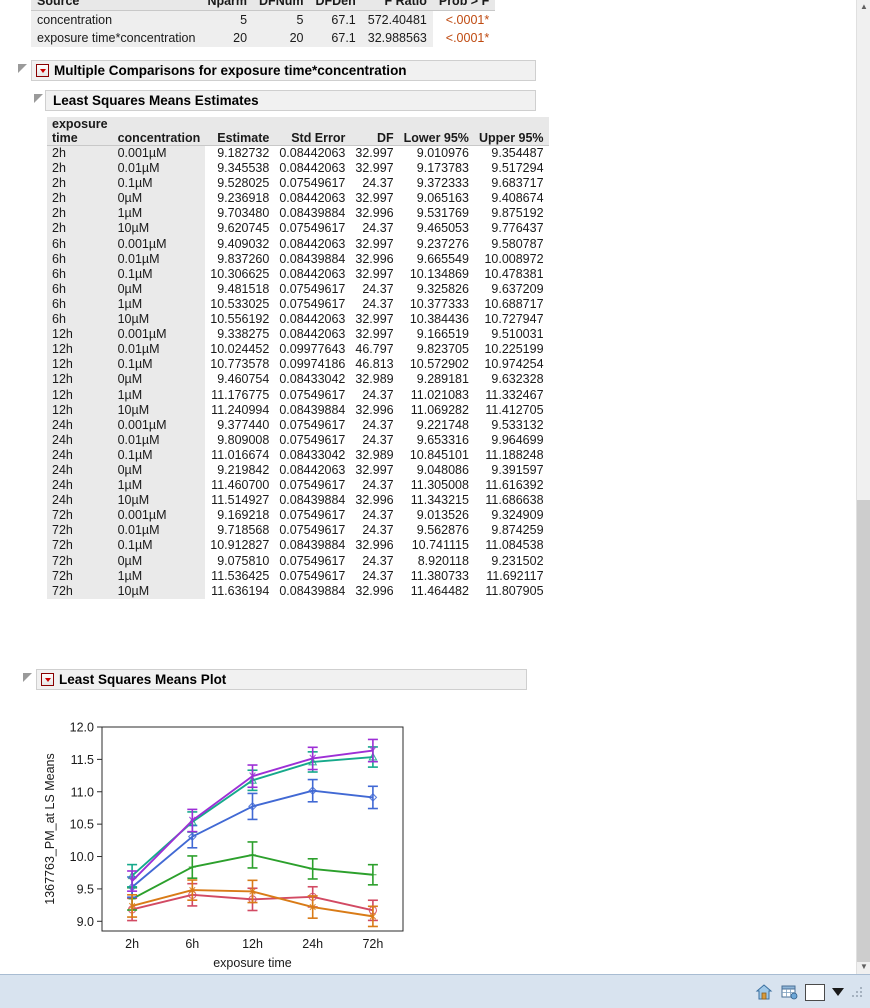 This screenshot has width=870, height=1008. I want to click on col-header-upper95: Upper 95%, so click(511, 131).